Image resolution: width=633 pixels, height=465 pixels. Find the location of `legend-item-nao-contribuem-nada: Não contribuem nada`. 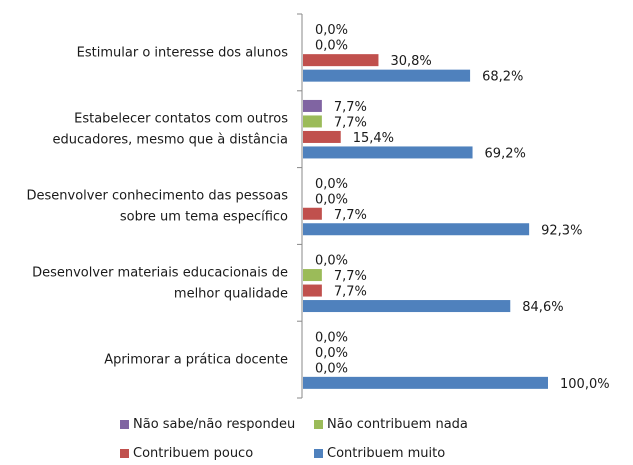

legend-item-nao-contribuem-nada: Não contribuem nada is located at coordinates (391, 424).